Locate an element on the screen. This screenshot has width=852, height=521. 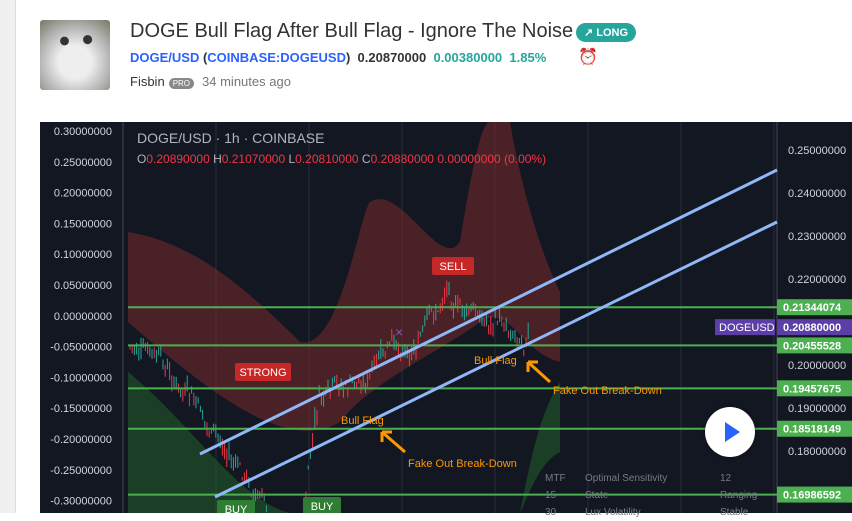
add-alert-icon: ⏰ is located at coordinates (588, 57).